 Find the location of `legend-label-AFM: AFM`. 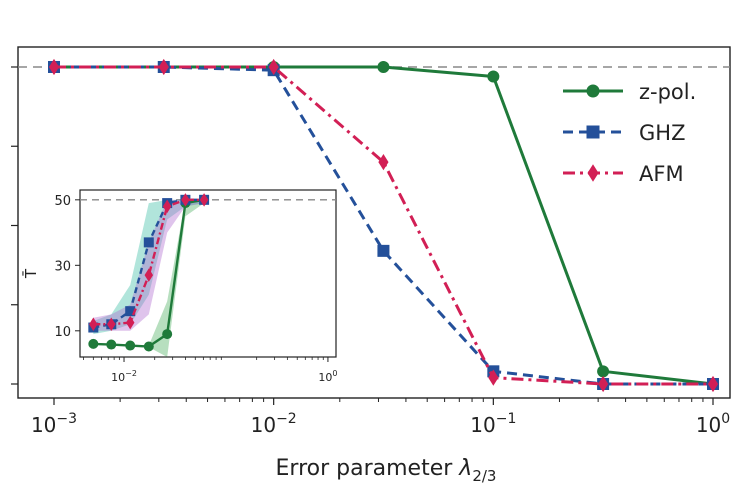

legend-label-AFM: AFM is located at coordinates (661, 174).